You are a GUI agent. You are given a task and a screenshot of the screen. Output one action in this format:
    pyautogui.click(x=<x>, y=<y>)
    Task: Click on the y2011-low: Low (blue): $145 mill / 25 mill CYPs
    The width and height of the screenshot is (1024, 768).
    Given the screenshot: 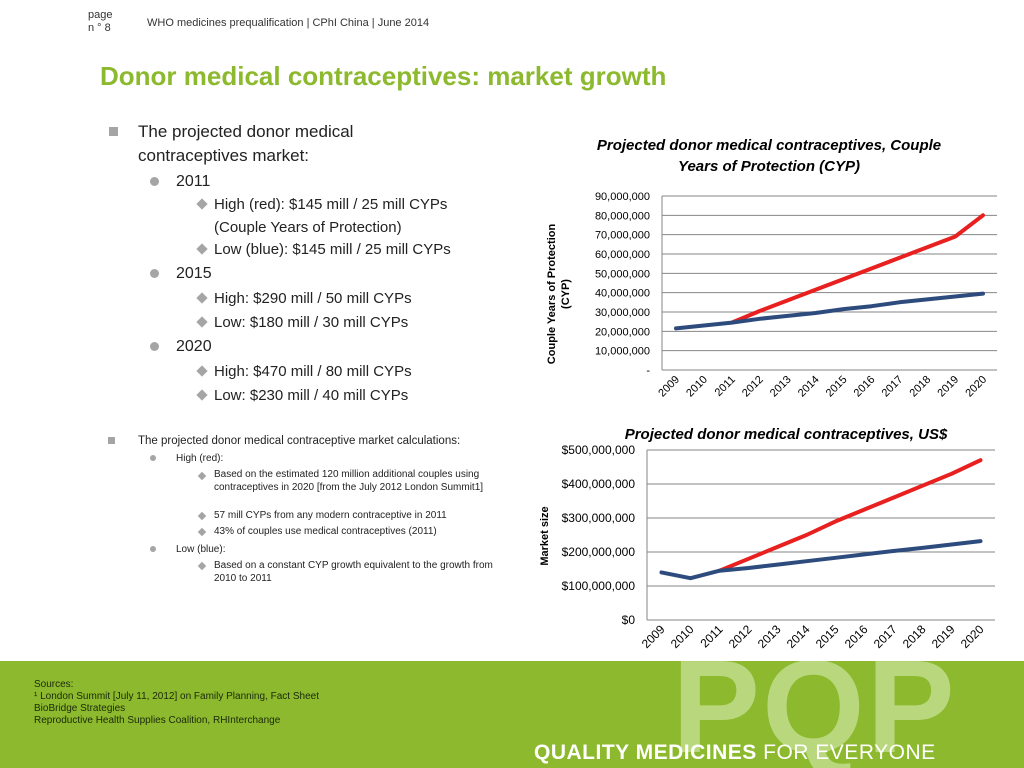 What is the action you would take?
    pyautogui.click(x=332, y=249)
    